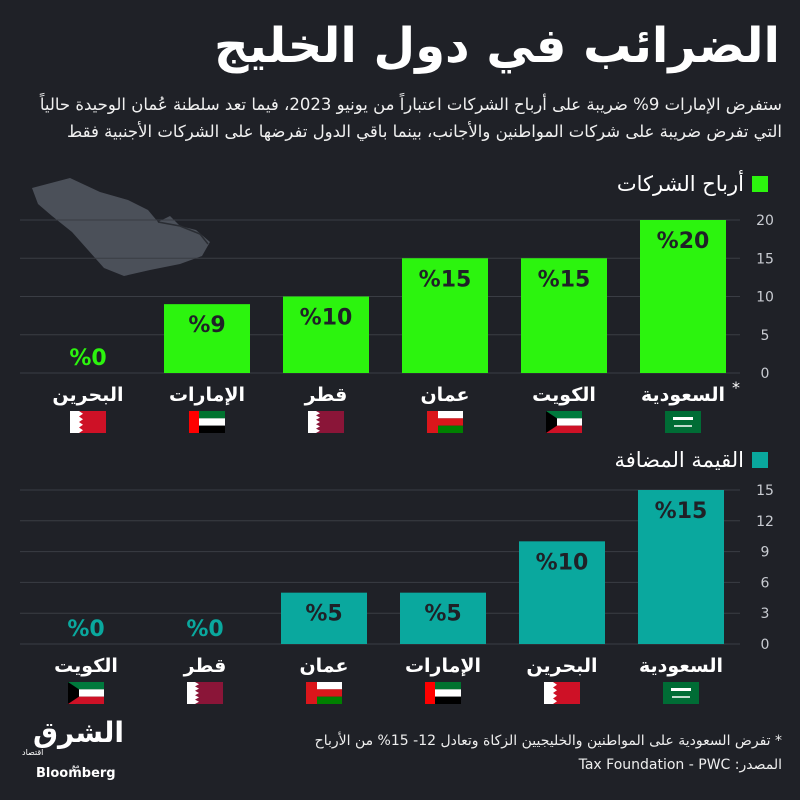 Image resolution: width=800 pixels, height=800 pixels. I want to click on chart2-flag-0-green, so click(681, 693).